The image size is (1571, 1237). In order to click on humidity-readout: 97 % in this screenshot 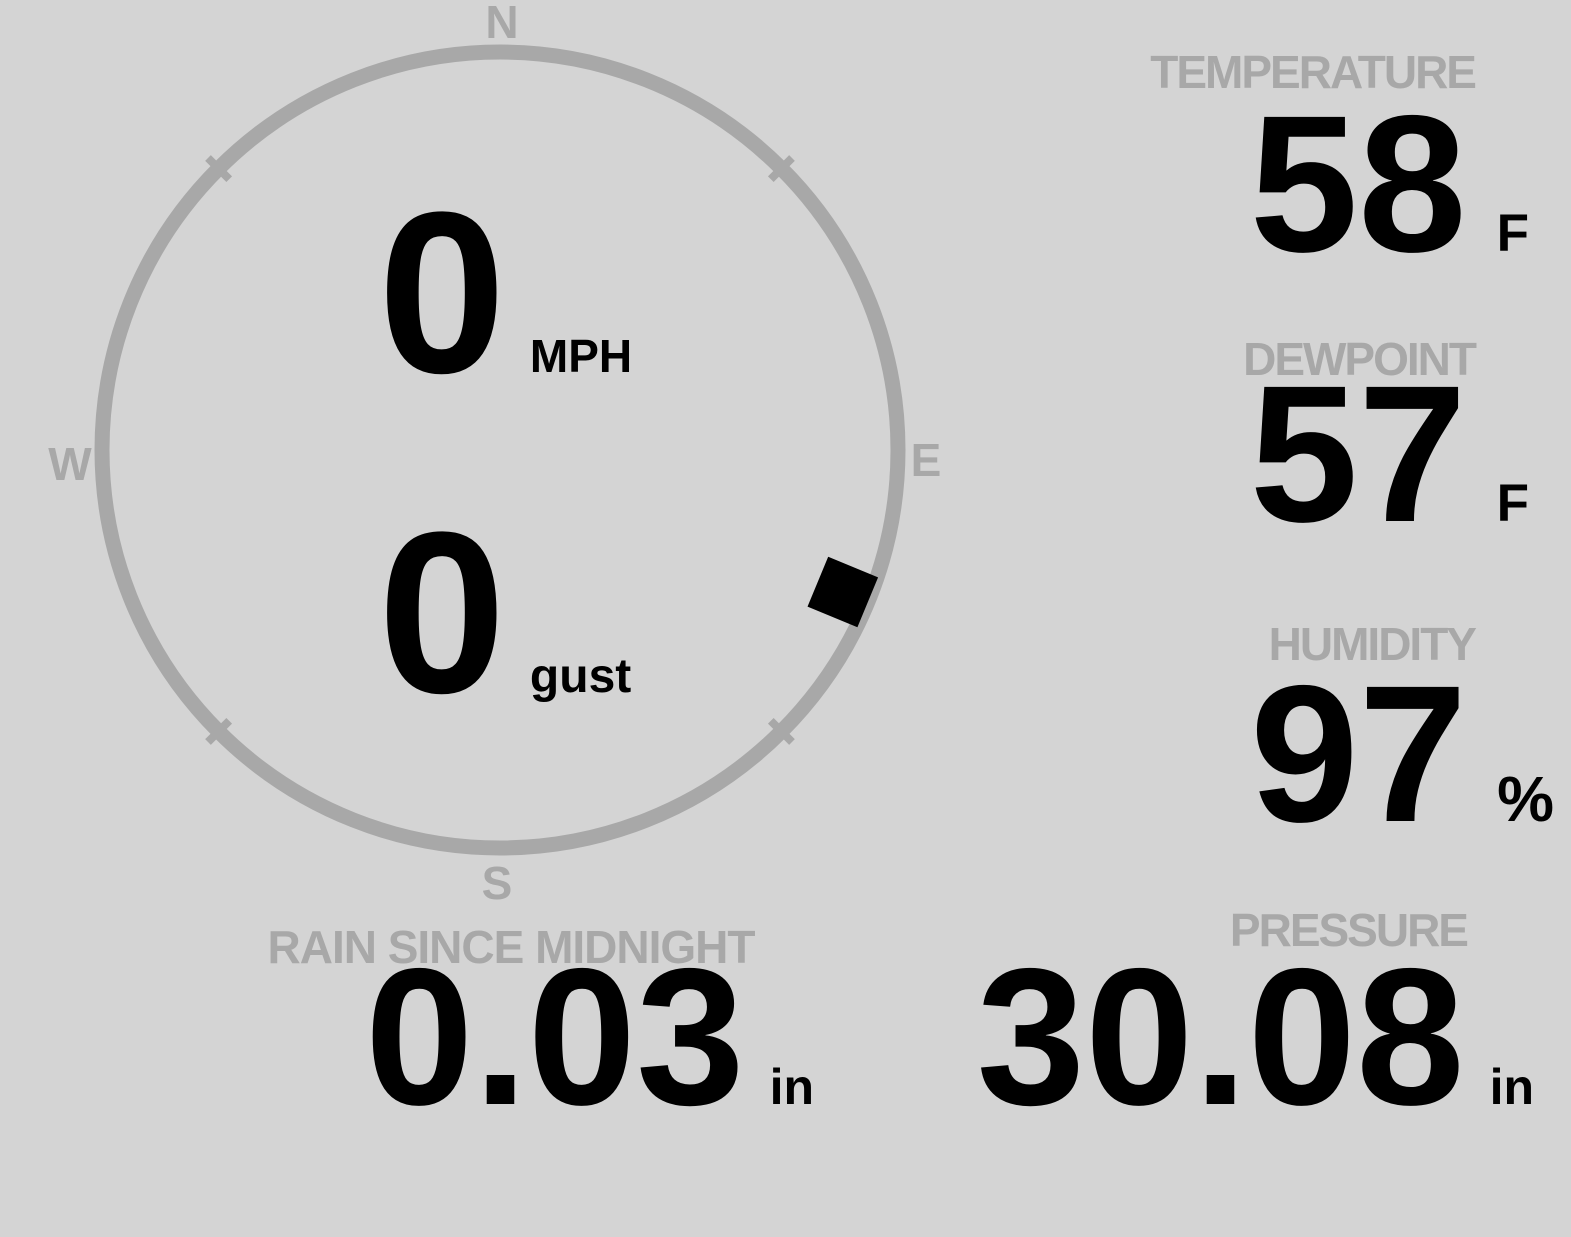, I will do `click(1402, 754)`.